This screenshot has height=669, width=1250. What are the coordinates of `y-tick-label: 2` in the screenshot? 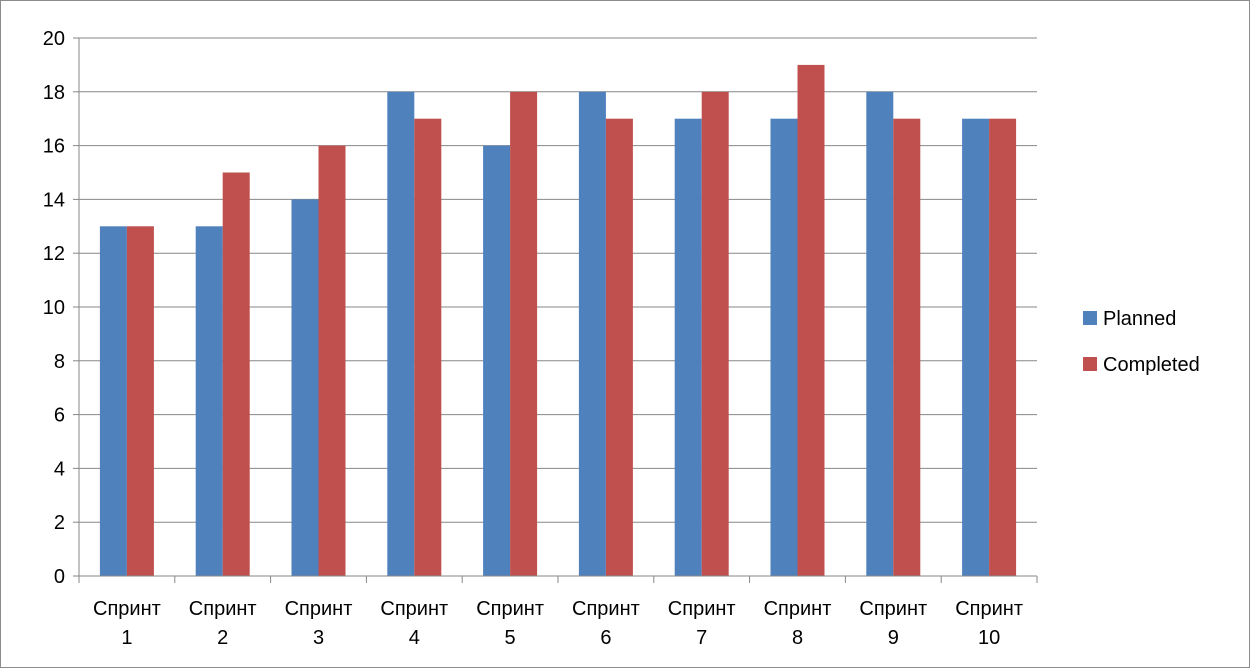 It's located at (59, 523).